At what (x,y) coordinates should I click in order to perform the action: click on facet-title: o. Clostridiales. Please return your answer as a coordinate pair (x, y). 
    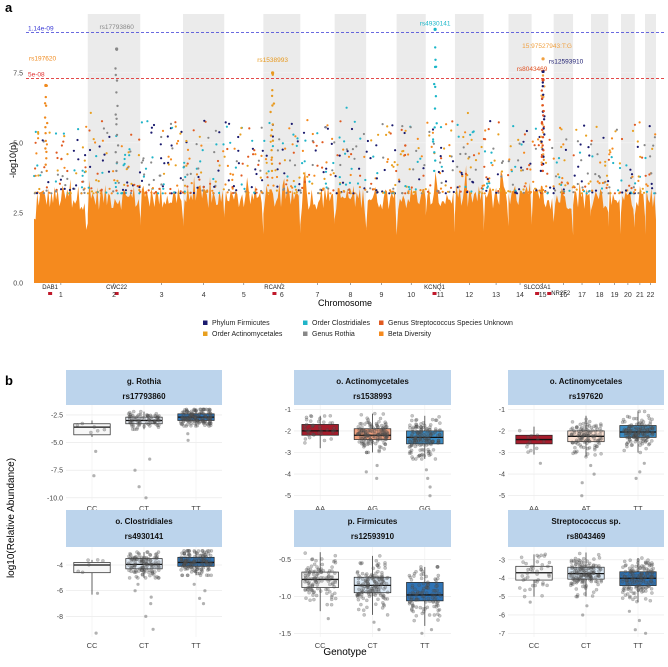
    Looking at the image, I should click on (144, 521).